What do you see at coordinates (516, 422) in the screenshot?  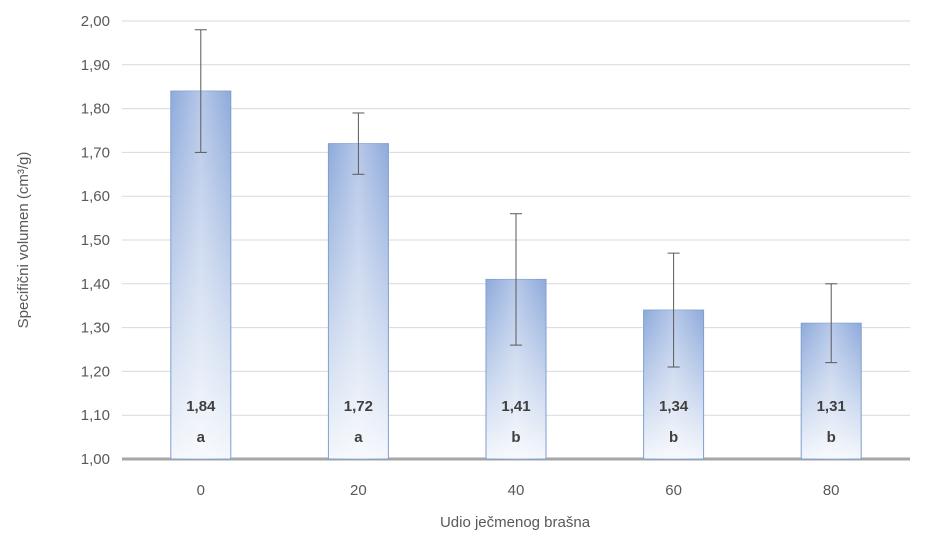 I see `data-labels: 1,84 a 1,72 a 1,41 b 1,34 b 1,31 b` at bounding box center [516, 422].